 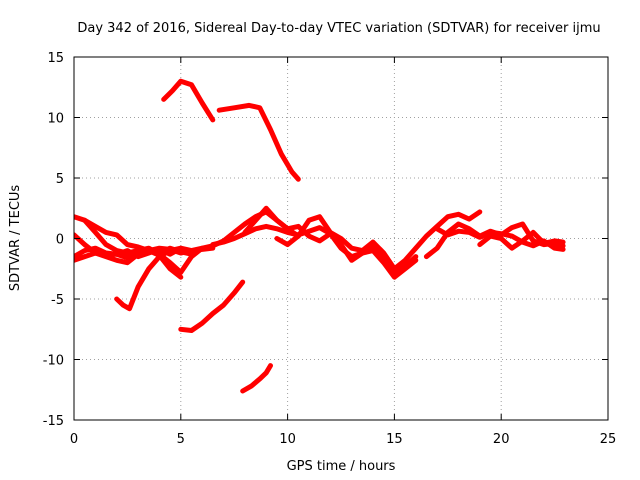 What do you see at coordinates (15, 238) in the screenshot?
I see `y-axis-label: SDTVAR / TECUs` at bounding box center [15, 238].